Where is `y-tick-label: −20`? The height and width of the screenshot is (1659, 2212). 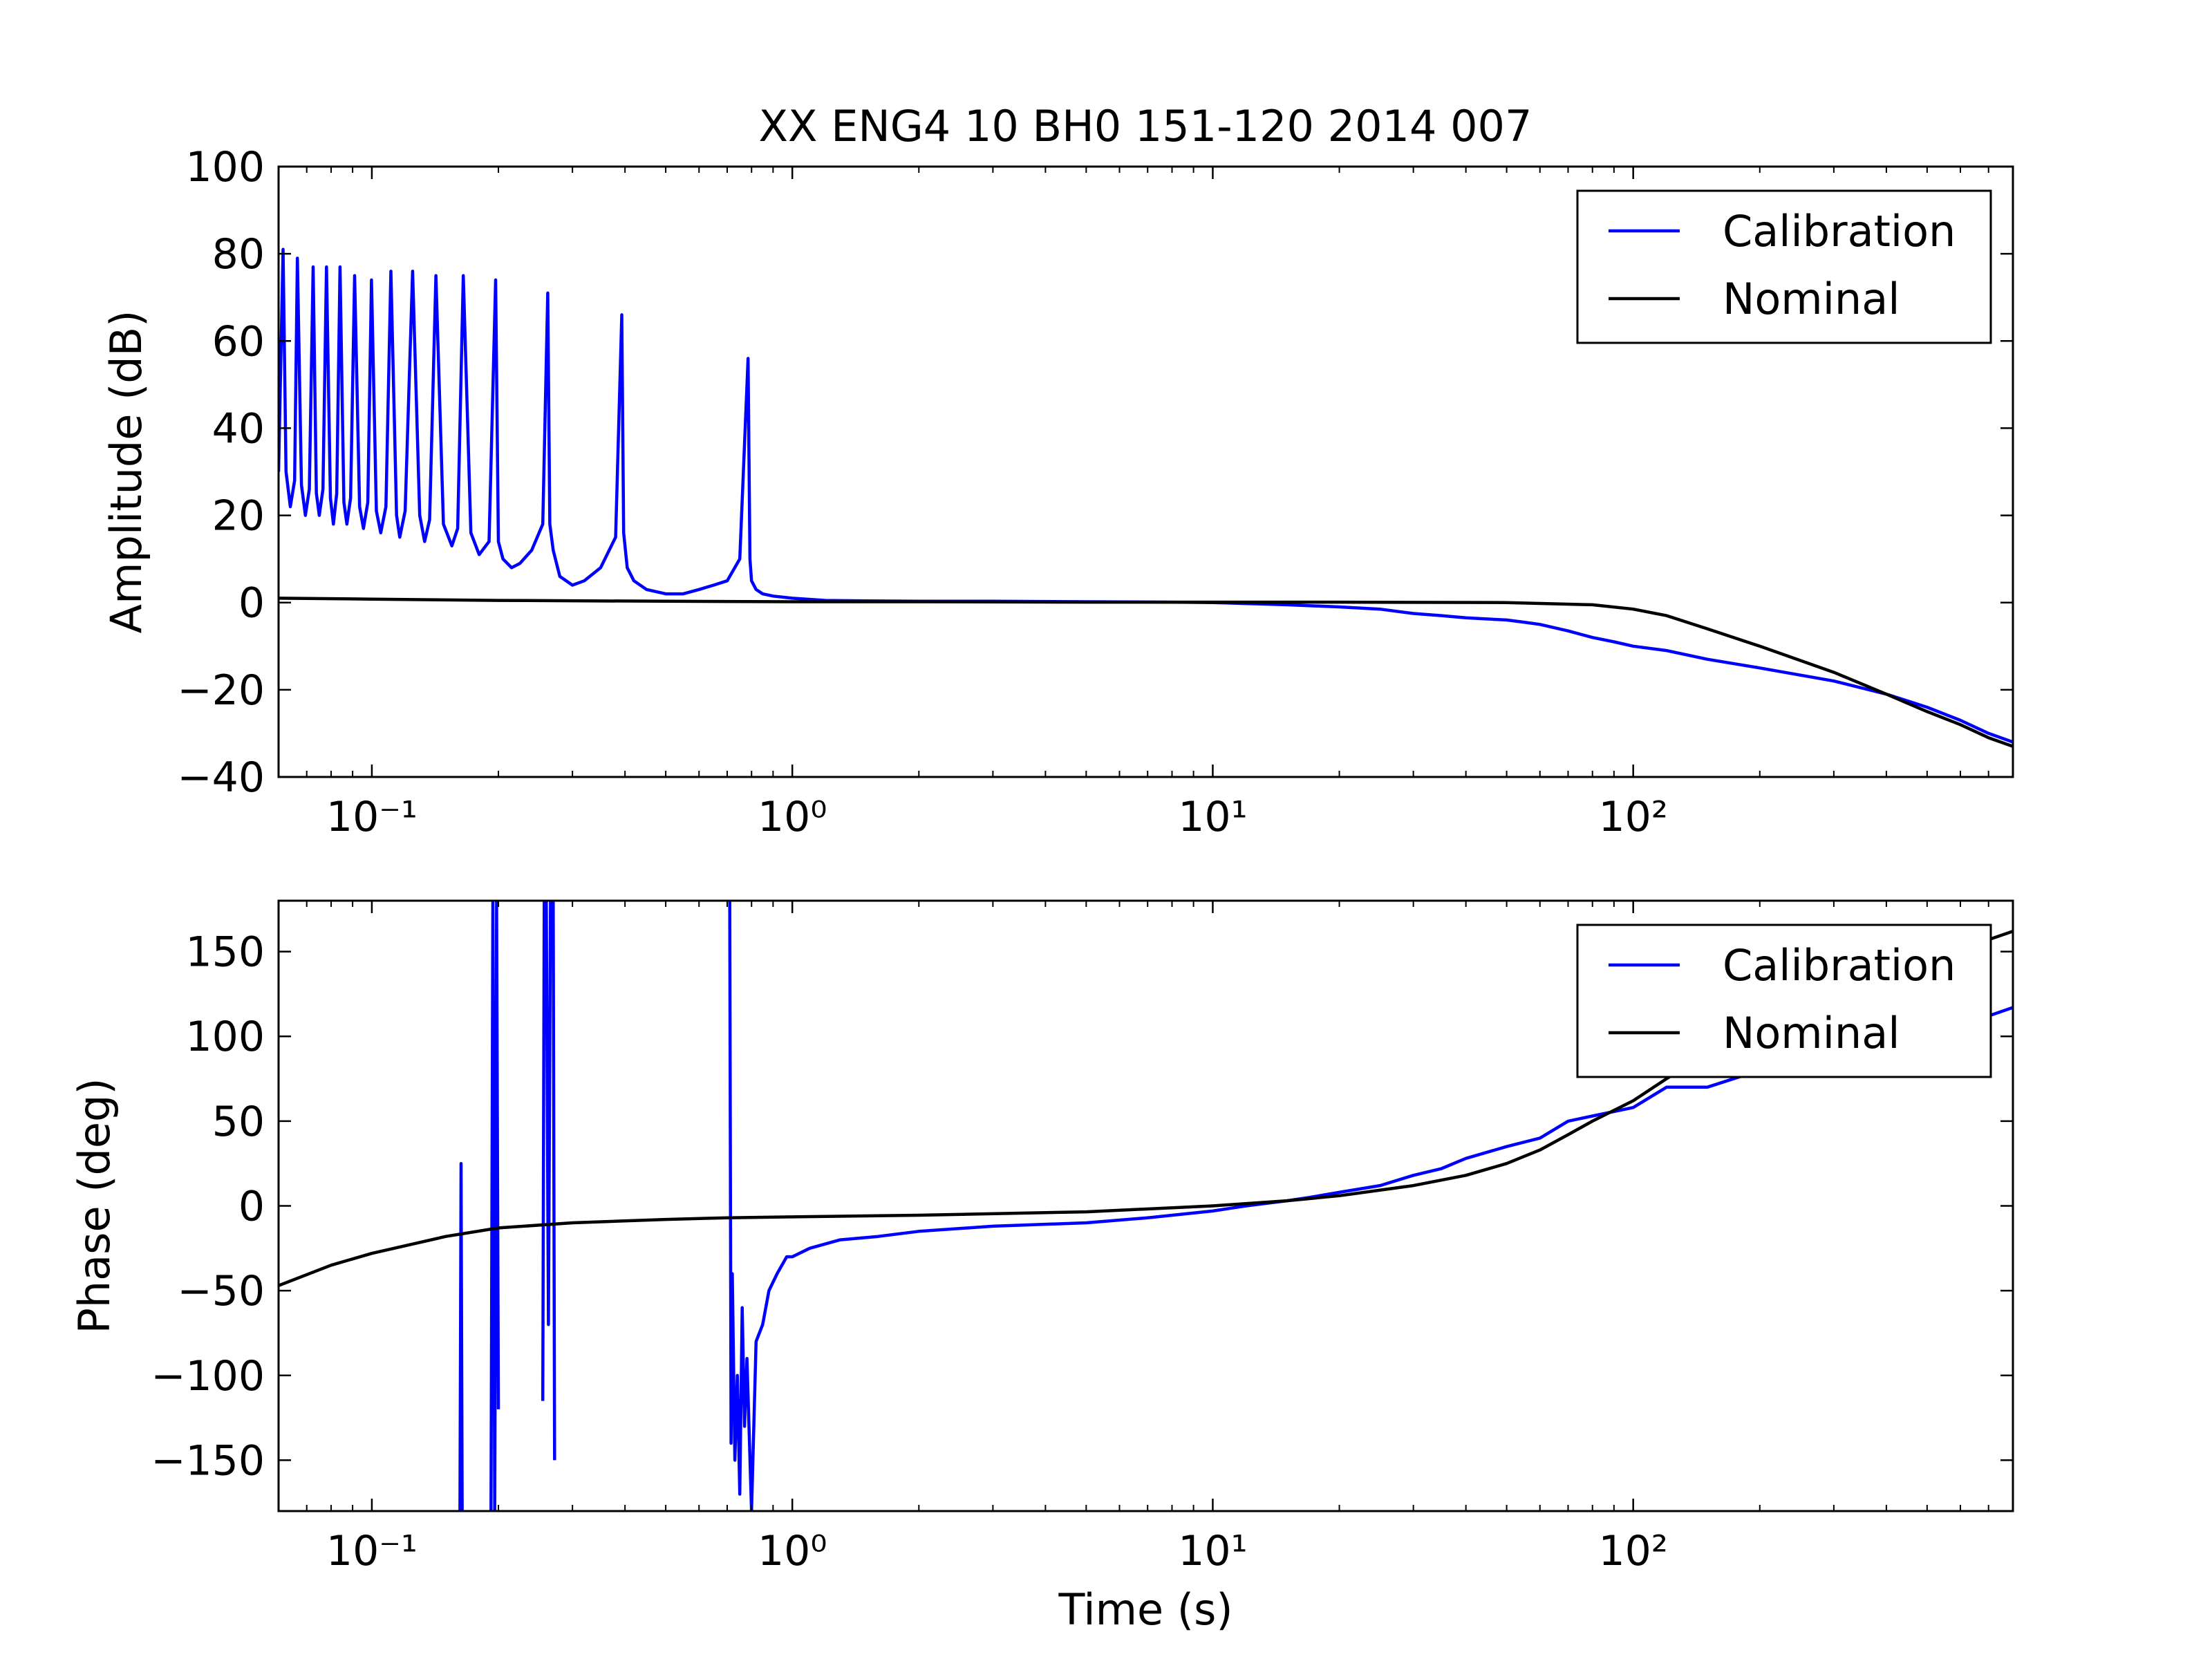 y-tick-label: −20 is located at coordinates (221, 691).